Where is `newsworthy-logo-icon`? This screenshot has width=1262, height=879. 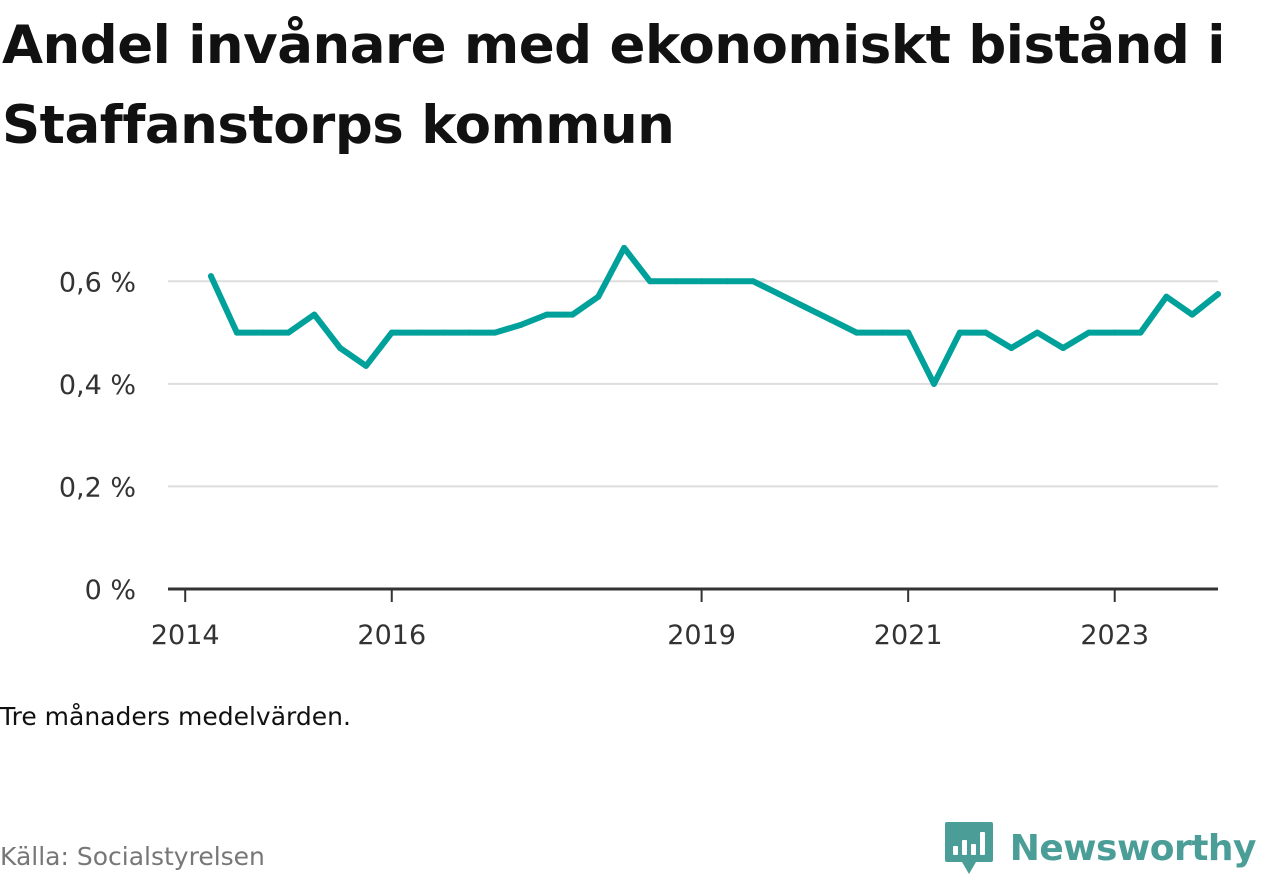
newsworthy-logo-icon is located at coordinates (968, 848).